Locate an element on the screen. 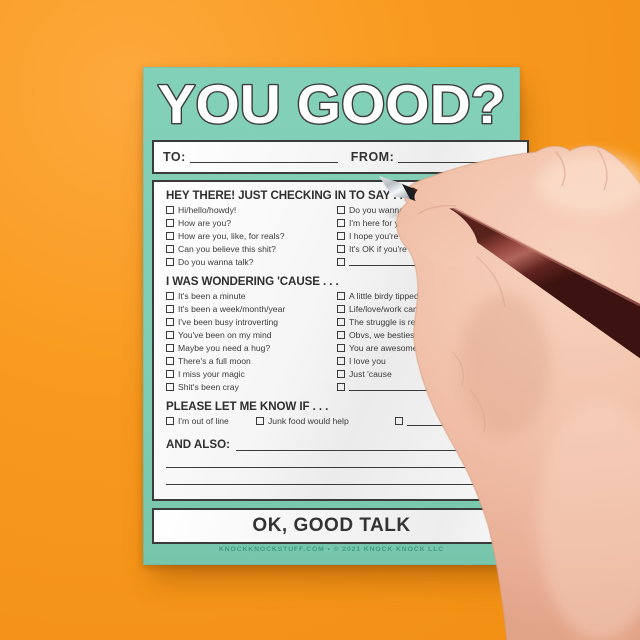 This screenshot has width=640, height=640. checklist-item: The struggle is real is located at coordinates (419, 321).